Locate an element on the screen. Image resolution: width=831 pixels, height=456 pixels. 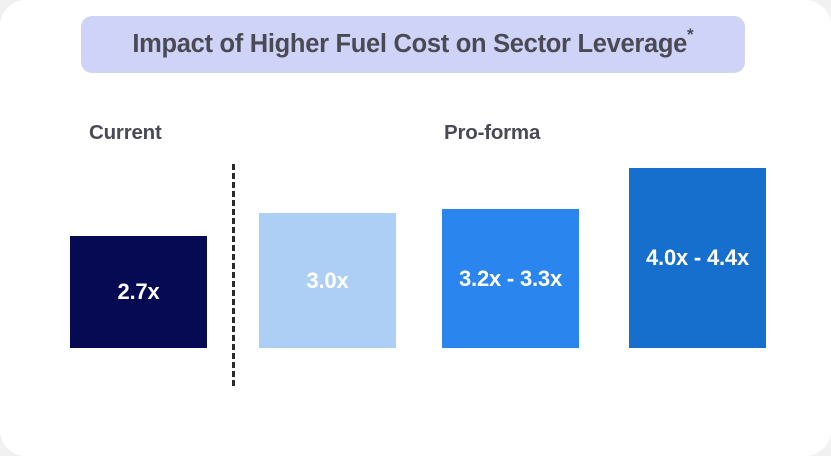
bar-value-label: 3.2x - 3.3x is located at coordinates (510, 278).